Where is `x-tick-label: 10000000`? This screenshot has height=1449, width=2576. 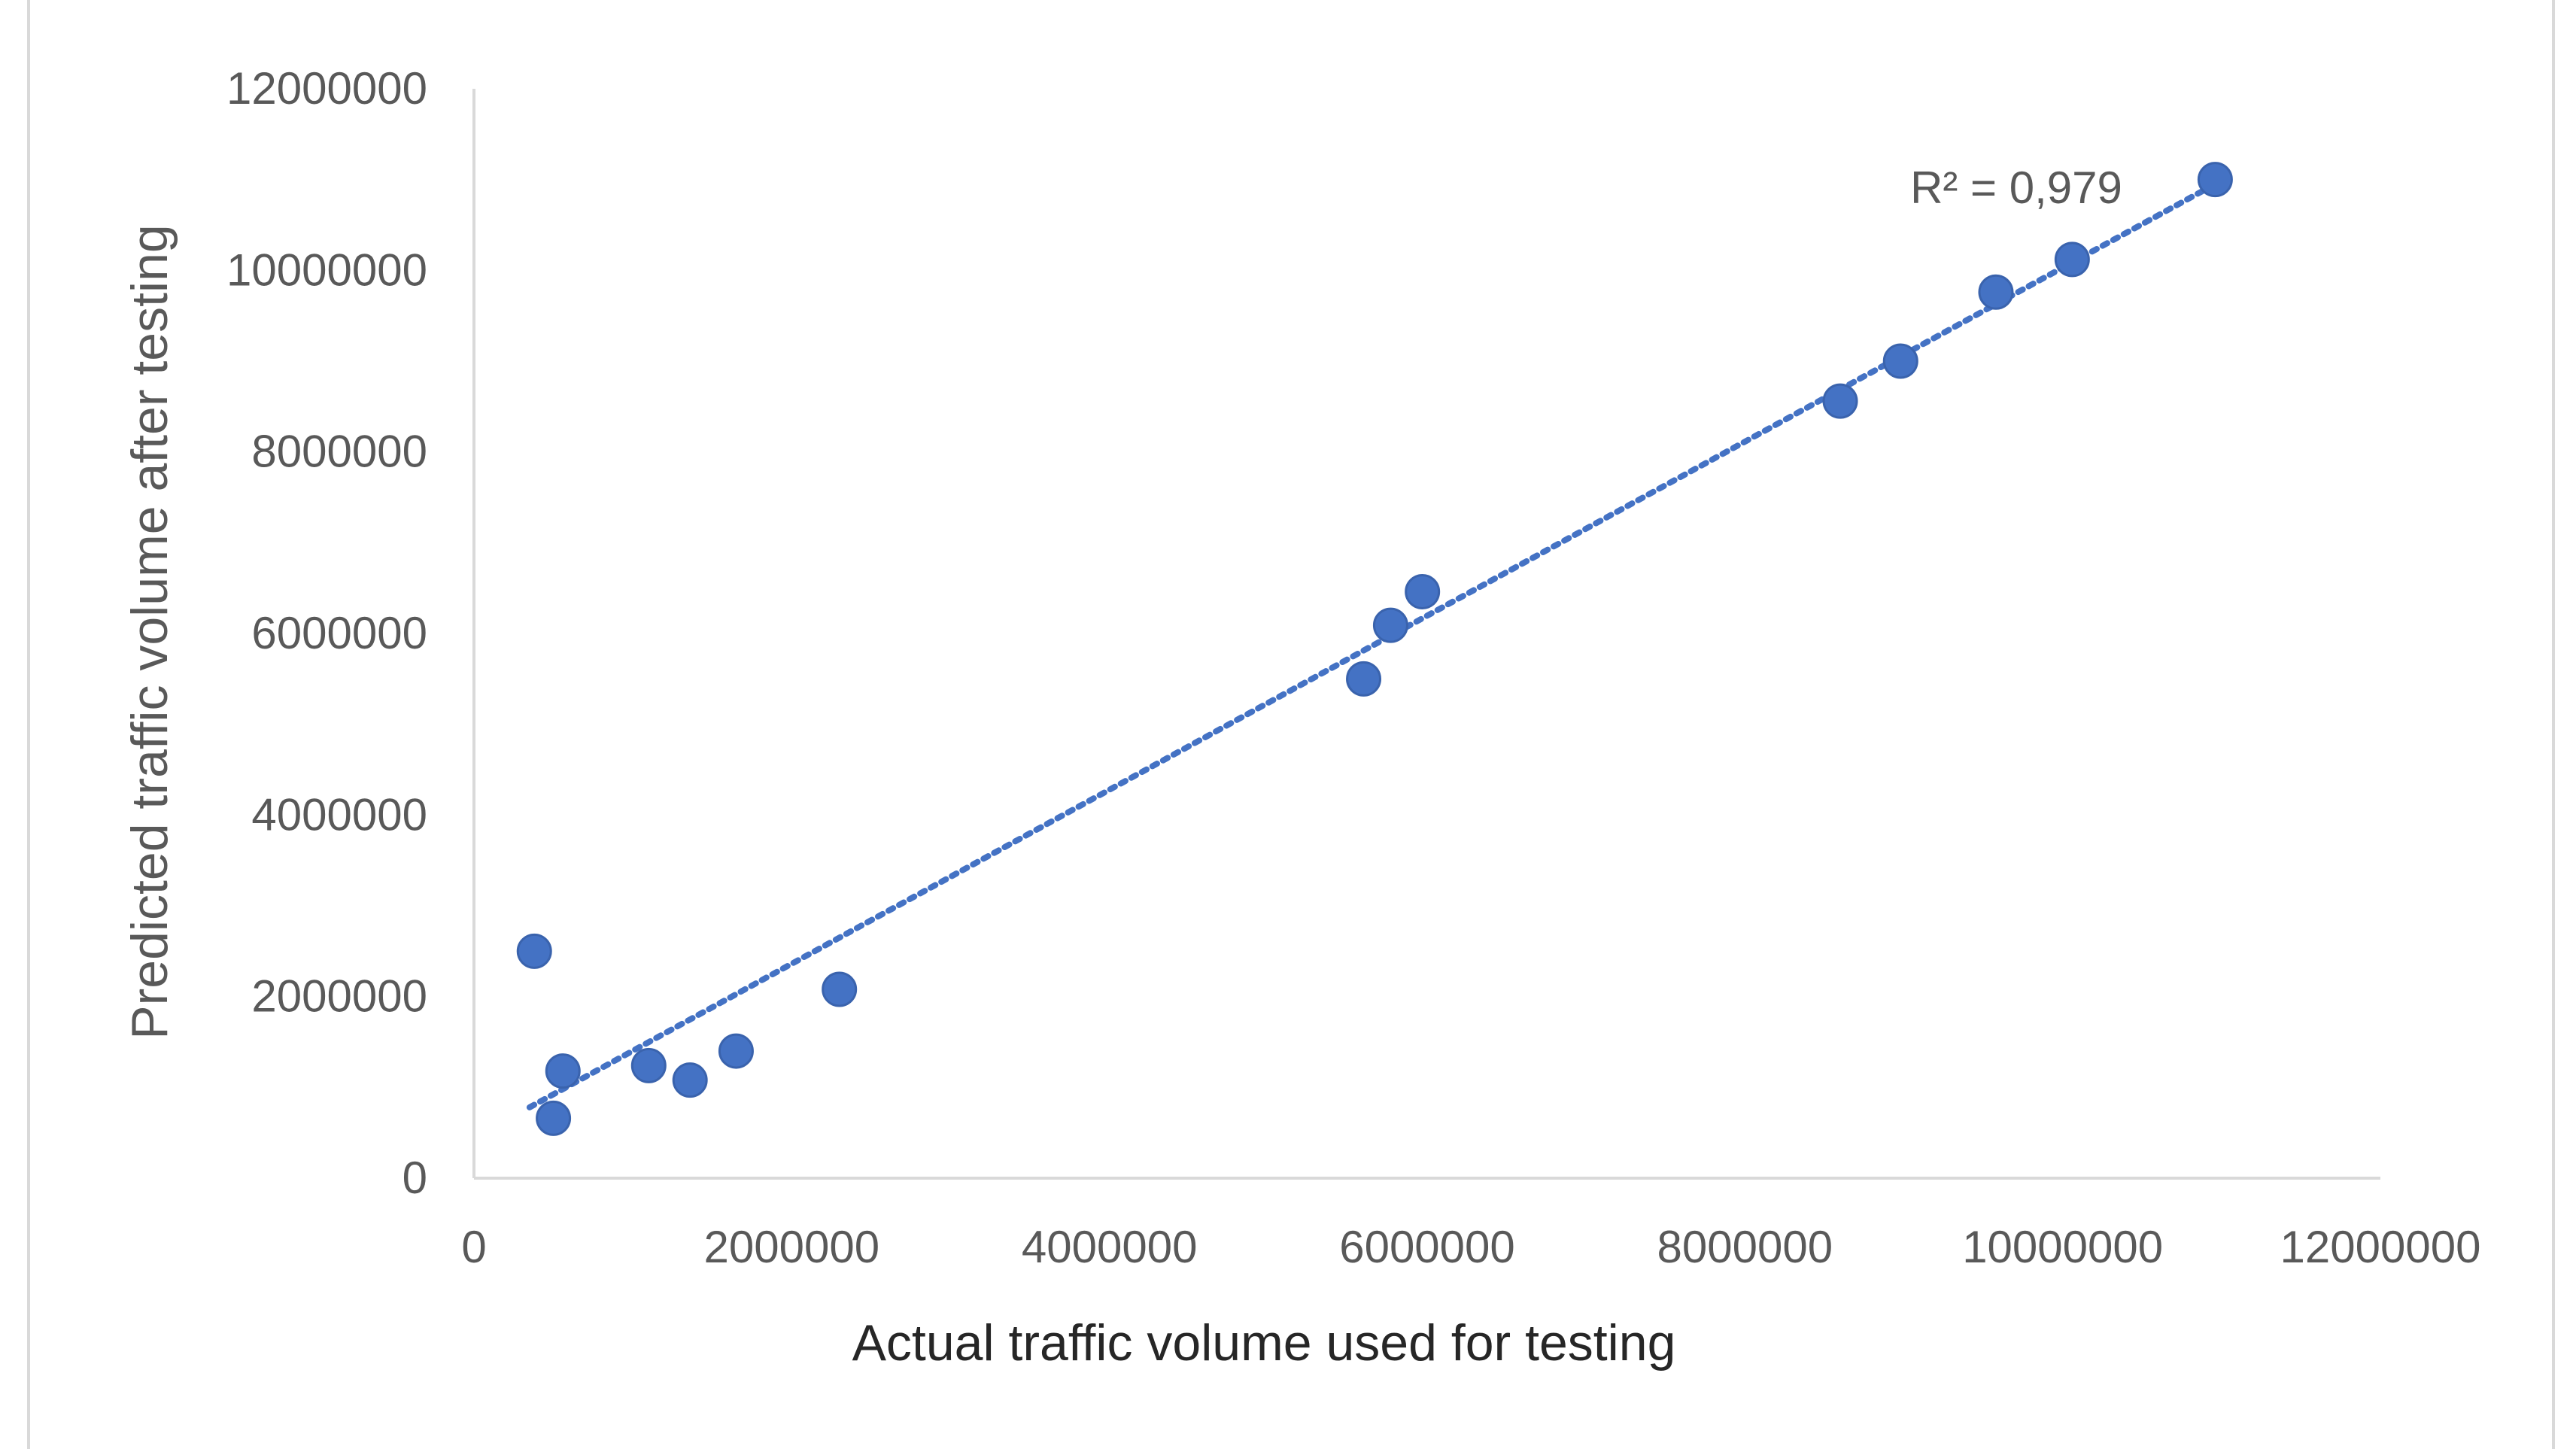
x-tick-label: 10000000 is located at coordinates (2062, 1247).